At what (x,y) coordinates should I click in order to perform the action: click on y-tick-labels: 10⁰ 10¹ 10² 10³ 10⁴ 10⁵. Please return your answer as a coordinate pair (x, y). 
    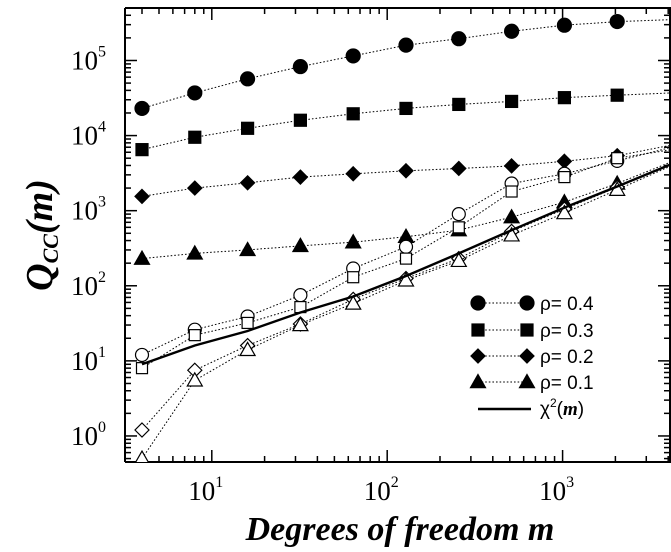
    Looking at the image, I should click on (88, 246).